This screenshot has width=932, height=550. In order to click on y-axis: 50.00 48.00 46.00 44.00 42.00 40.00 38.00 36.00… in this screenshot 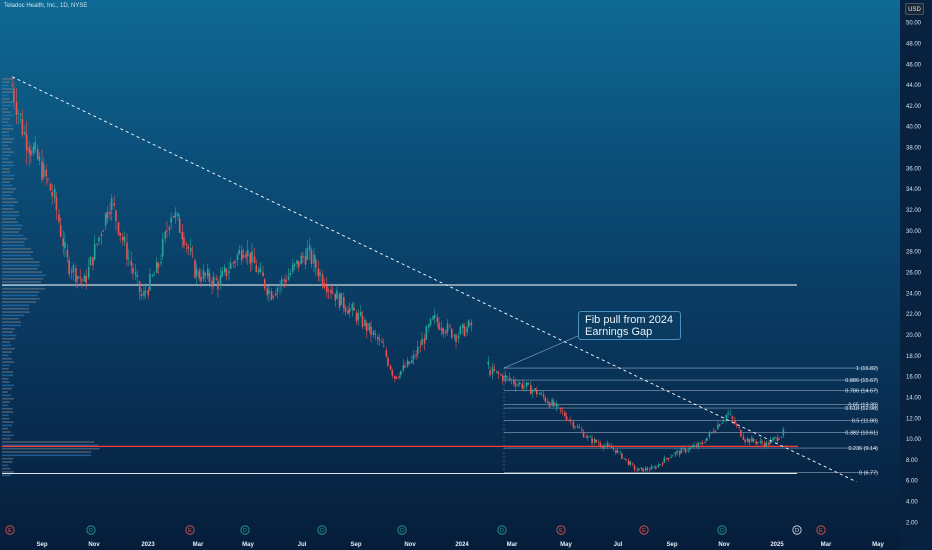, I will do `click(916, 275)`.